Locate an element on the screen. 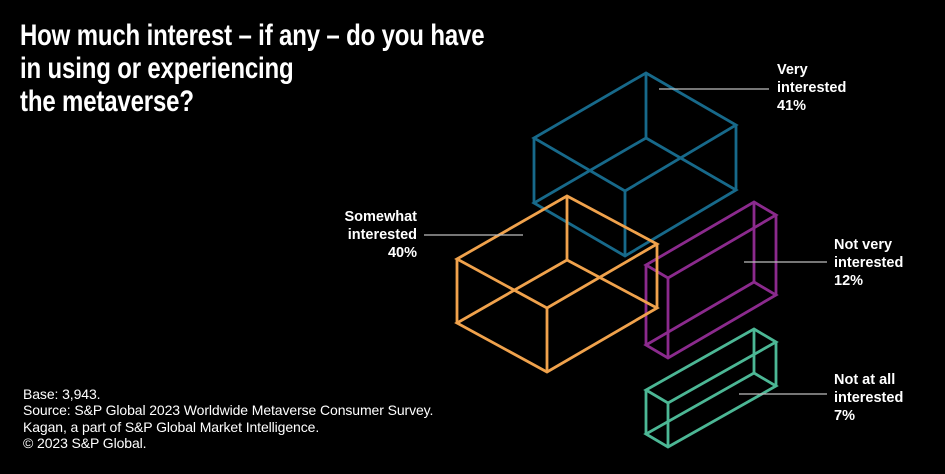 The width and height of the screenshot is (945, 474). wireframe-box-somewhat-interested is located at coordinates (557, 284).